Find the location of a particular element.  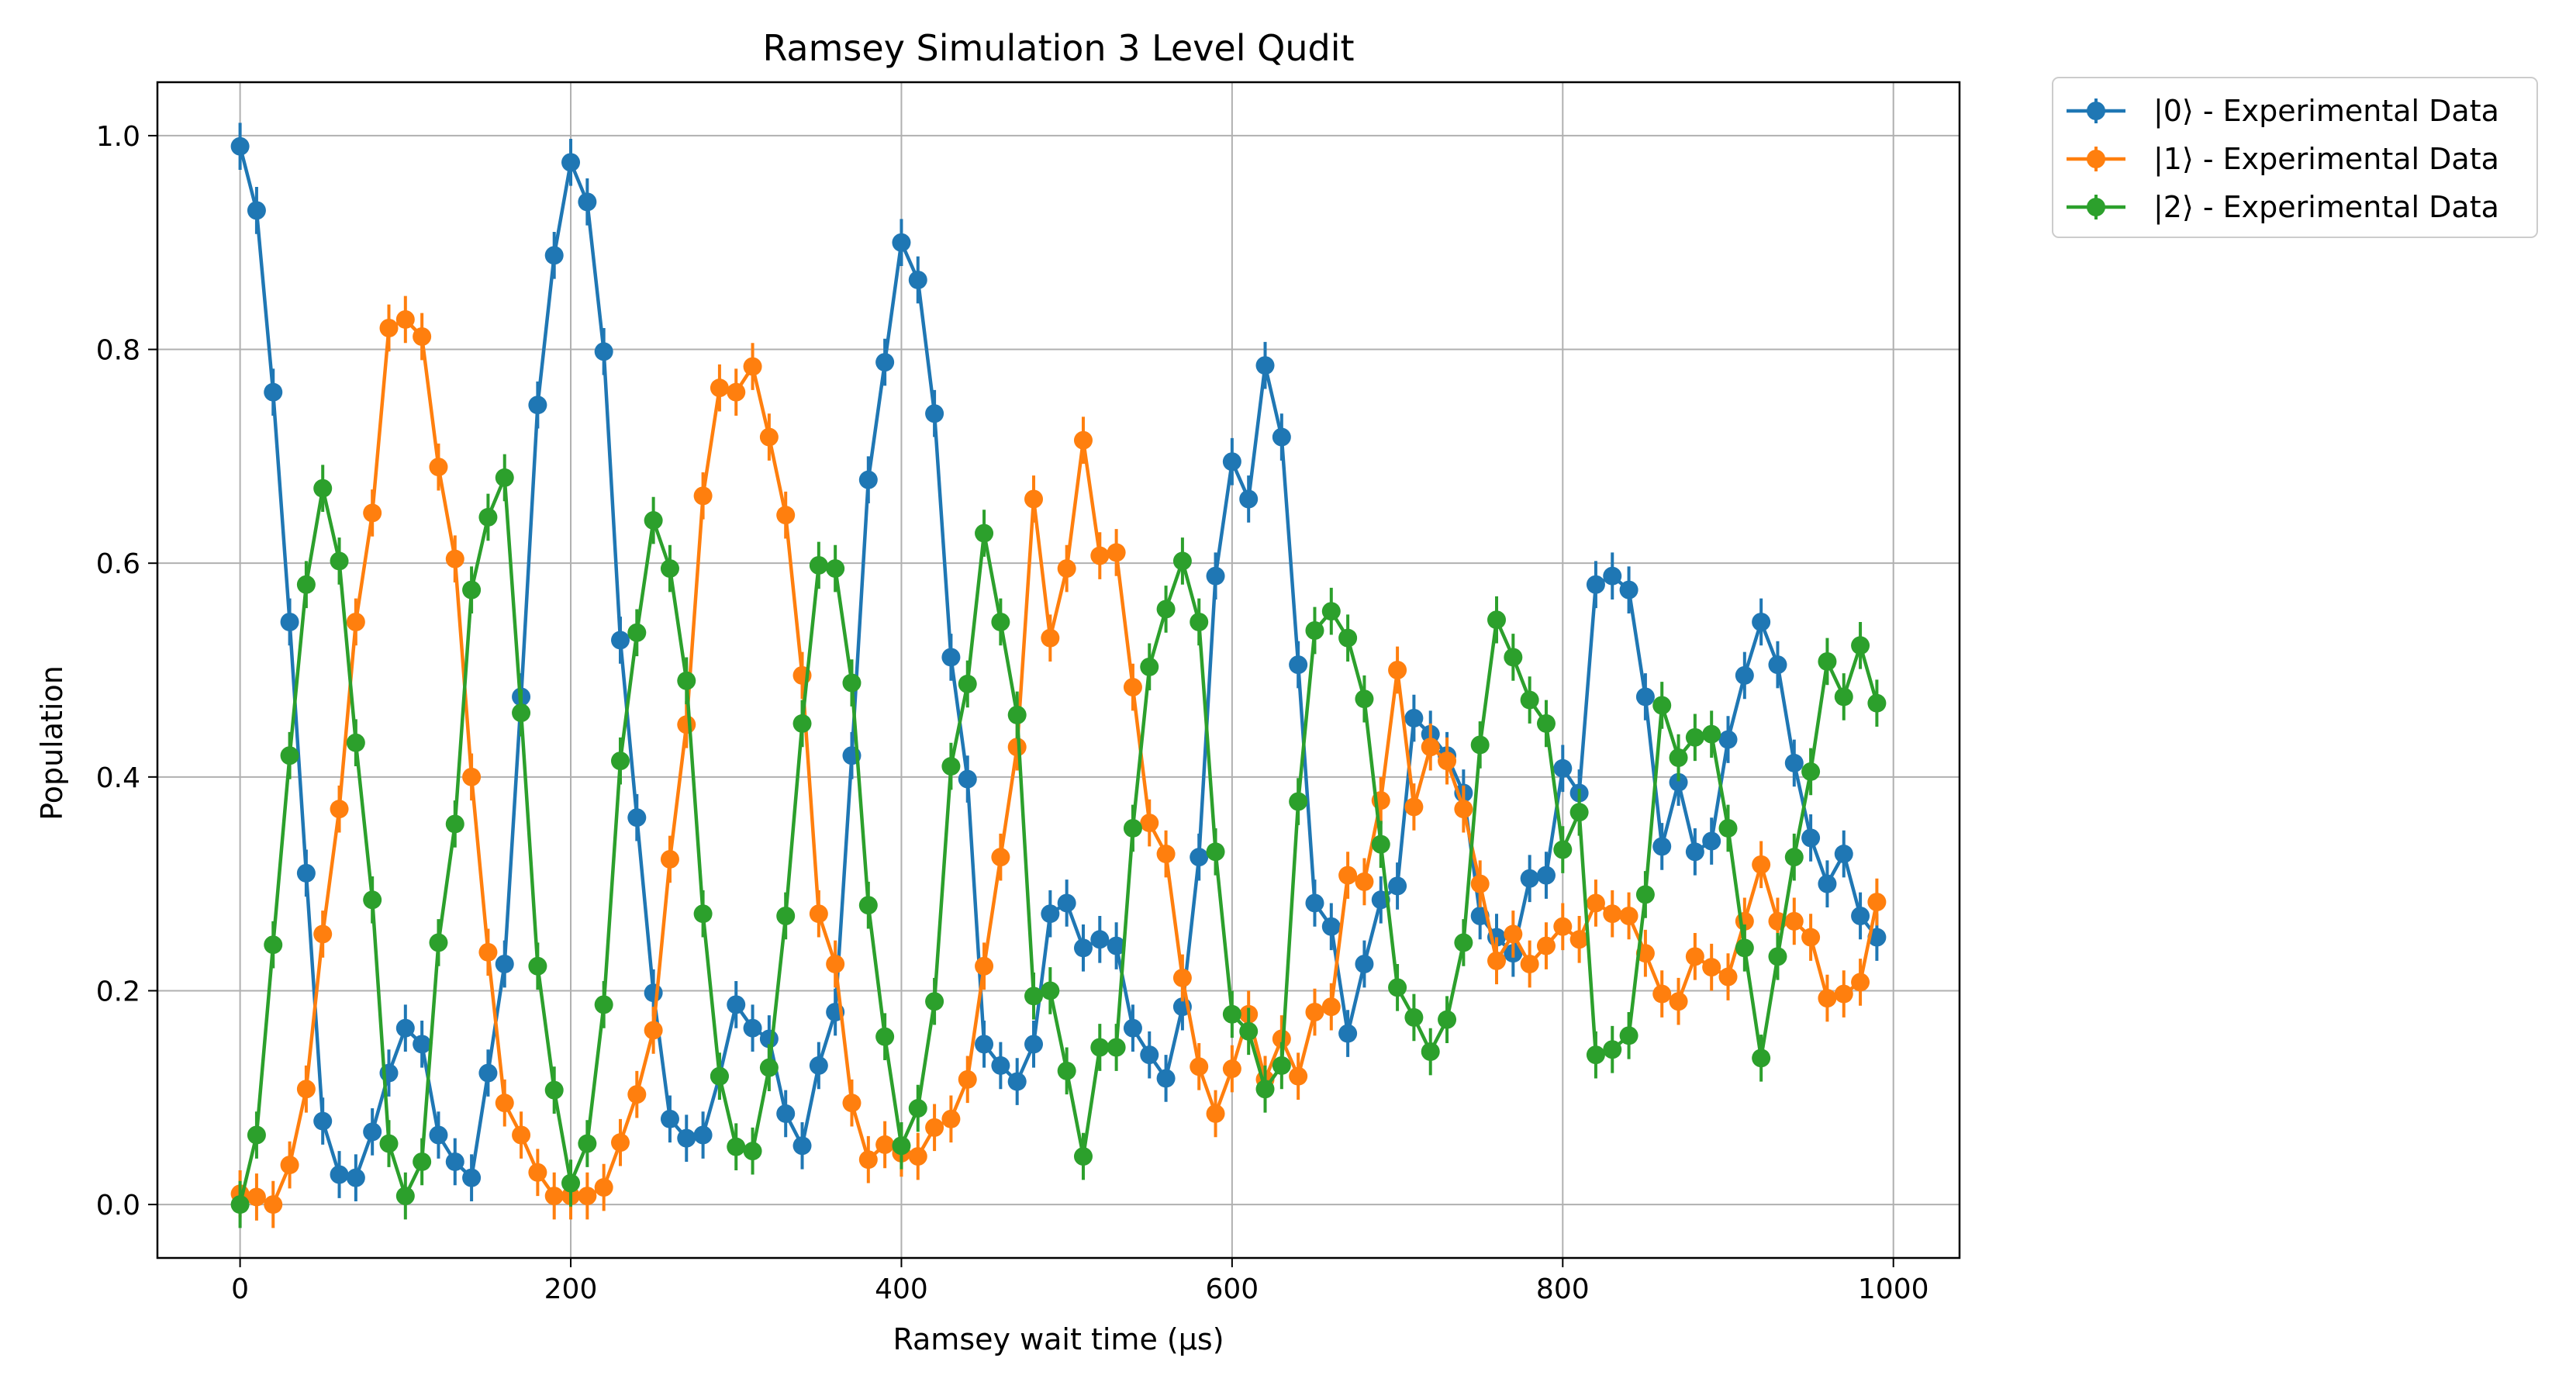

y-axis-label: Population is located at coordinates (52, 743).